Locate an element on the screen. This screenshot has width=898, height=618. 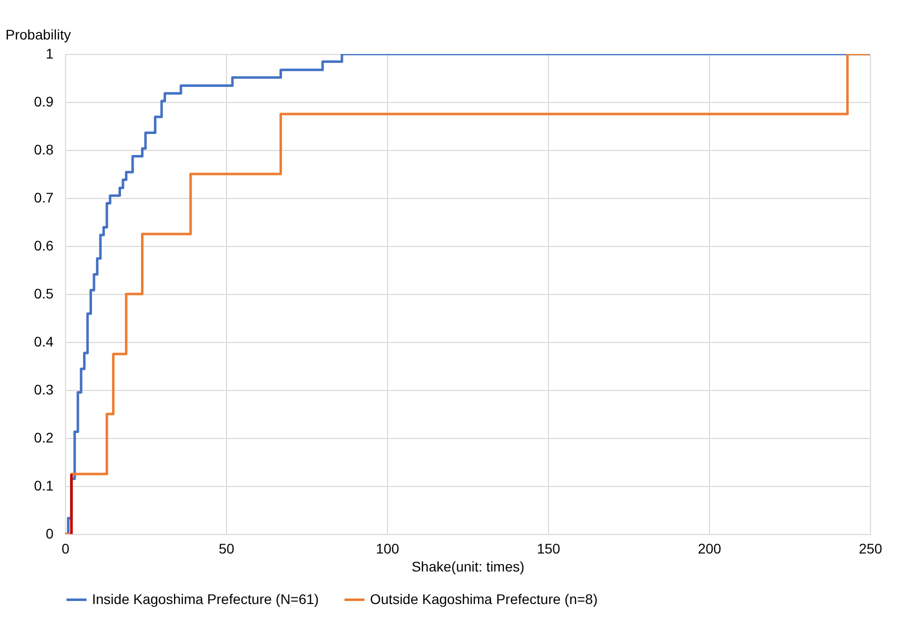
y-tick-label: 0.9 is located at coordinates (44, 102).